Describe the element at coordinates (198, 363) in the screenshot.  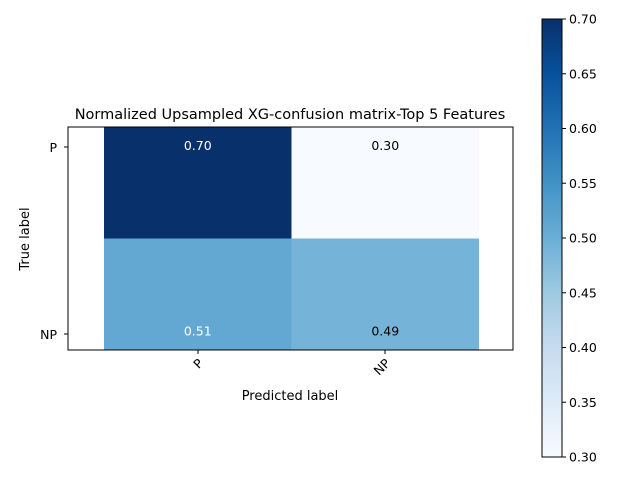
I see `x-tick-label: P` at that location.